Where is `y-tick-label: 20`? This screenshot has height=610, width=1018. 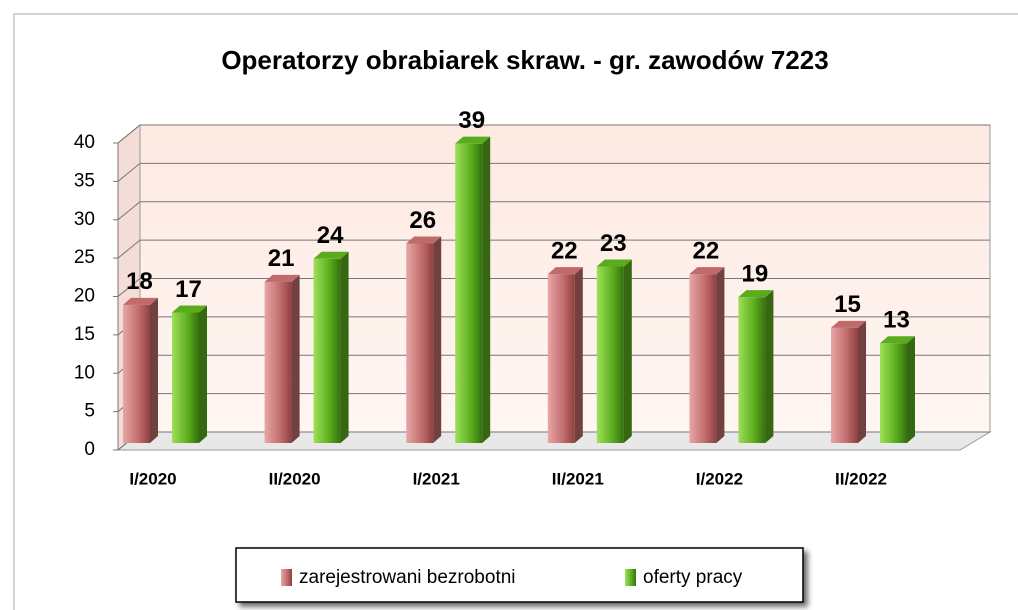 y-tick-label: 20 is located at coordinates (84, 296).